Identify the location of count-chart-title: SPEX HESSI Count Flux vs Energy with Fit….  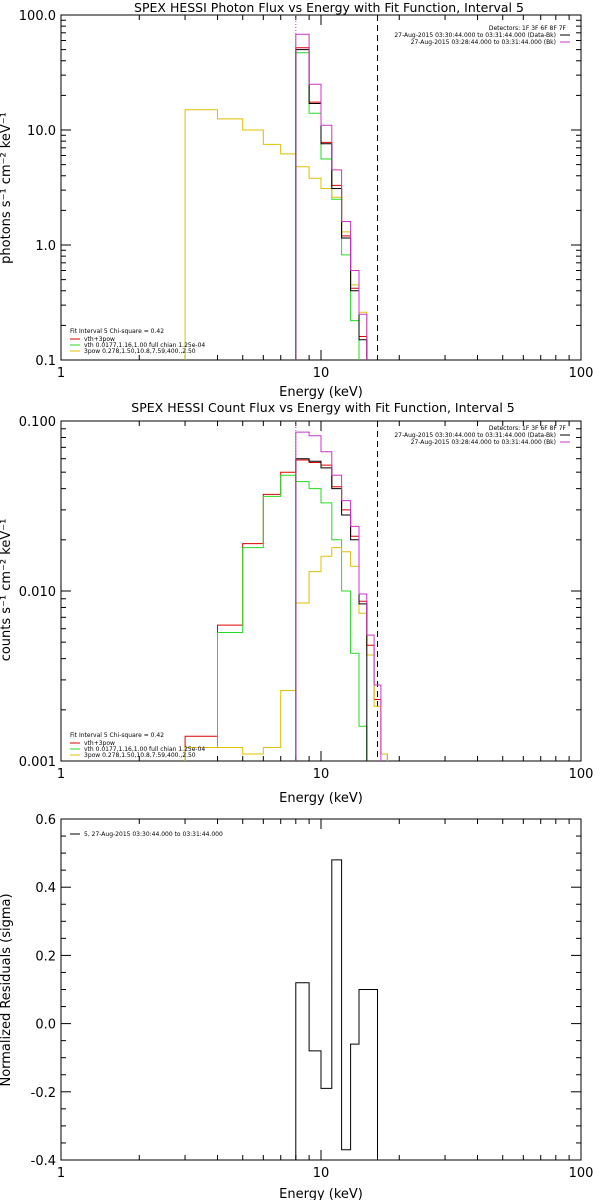
(322, 407).